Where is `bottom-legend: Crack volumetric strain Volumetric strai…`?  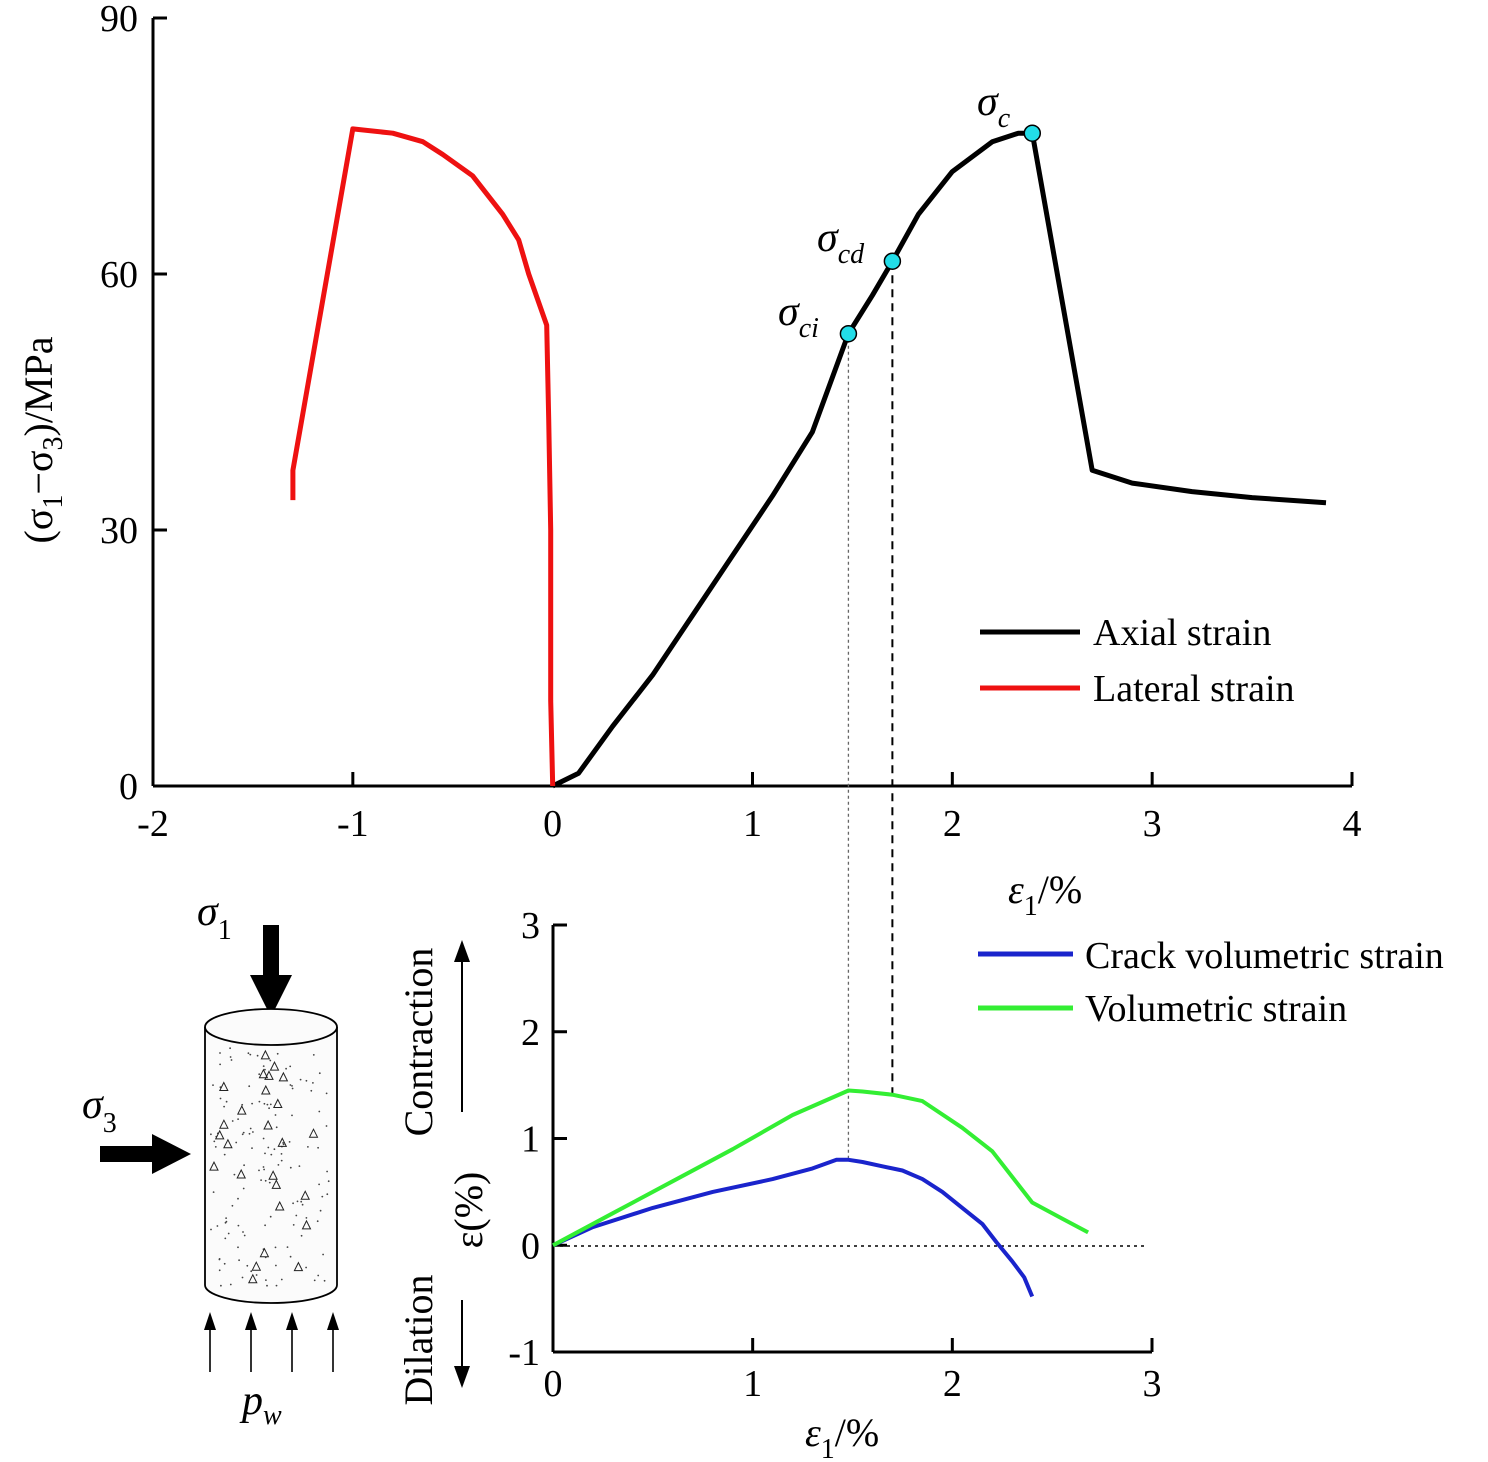
bottom-legend: Crack volumetric strain Volumetric strai… is located at coordinates (1211, 982).